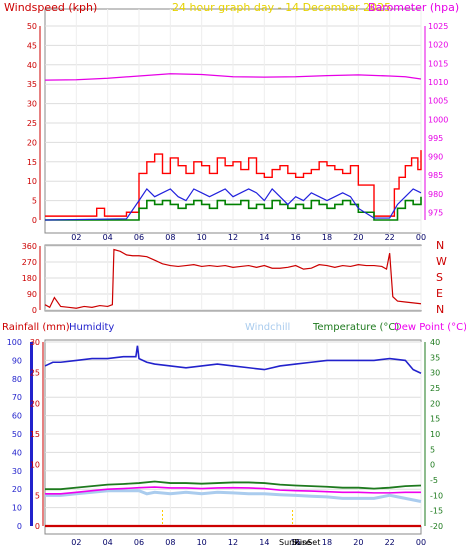 The image size is (466, 555). What do you see at coordinates (233, 237) in the screenshot?
I see `wind-x-tick-label: 12` at bounding box center [233, 237].